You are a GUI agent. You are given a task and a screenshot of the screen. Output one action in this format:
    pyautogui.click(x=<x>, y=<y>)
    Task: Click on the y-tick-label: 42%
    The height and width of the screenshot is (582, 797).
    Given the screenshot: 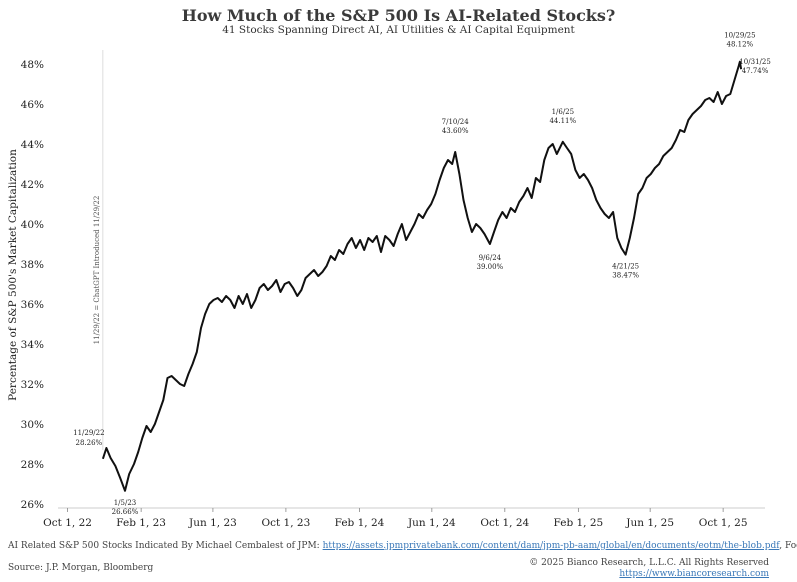 What is the action you would take?
    pyautogui.click(x=32, y=185)
    